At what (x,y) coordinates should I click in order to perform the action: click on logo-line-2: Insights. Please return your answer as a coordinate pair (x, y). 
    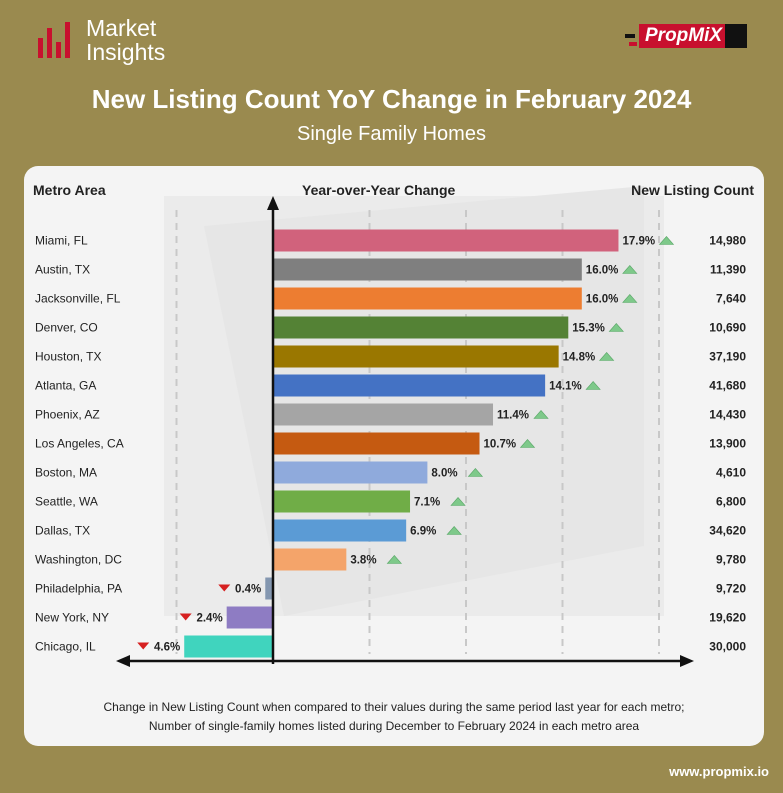
    Looking at the image, I should click on (126, 52).